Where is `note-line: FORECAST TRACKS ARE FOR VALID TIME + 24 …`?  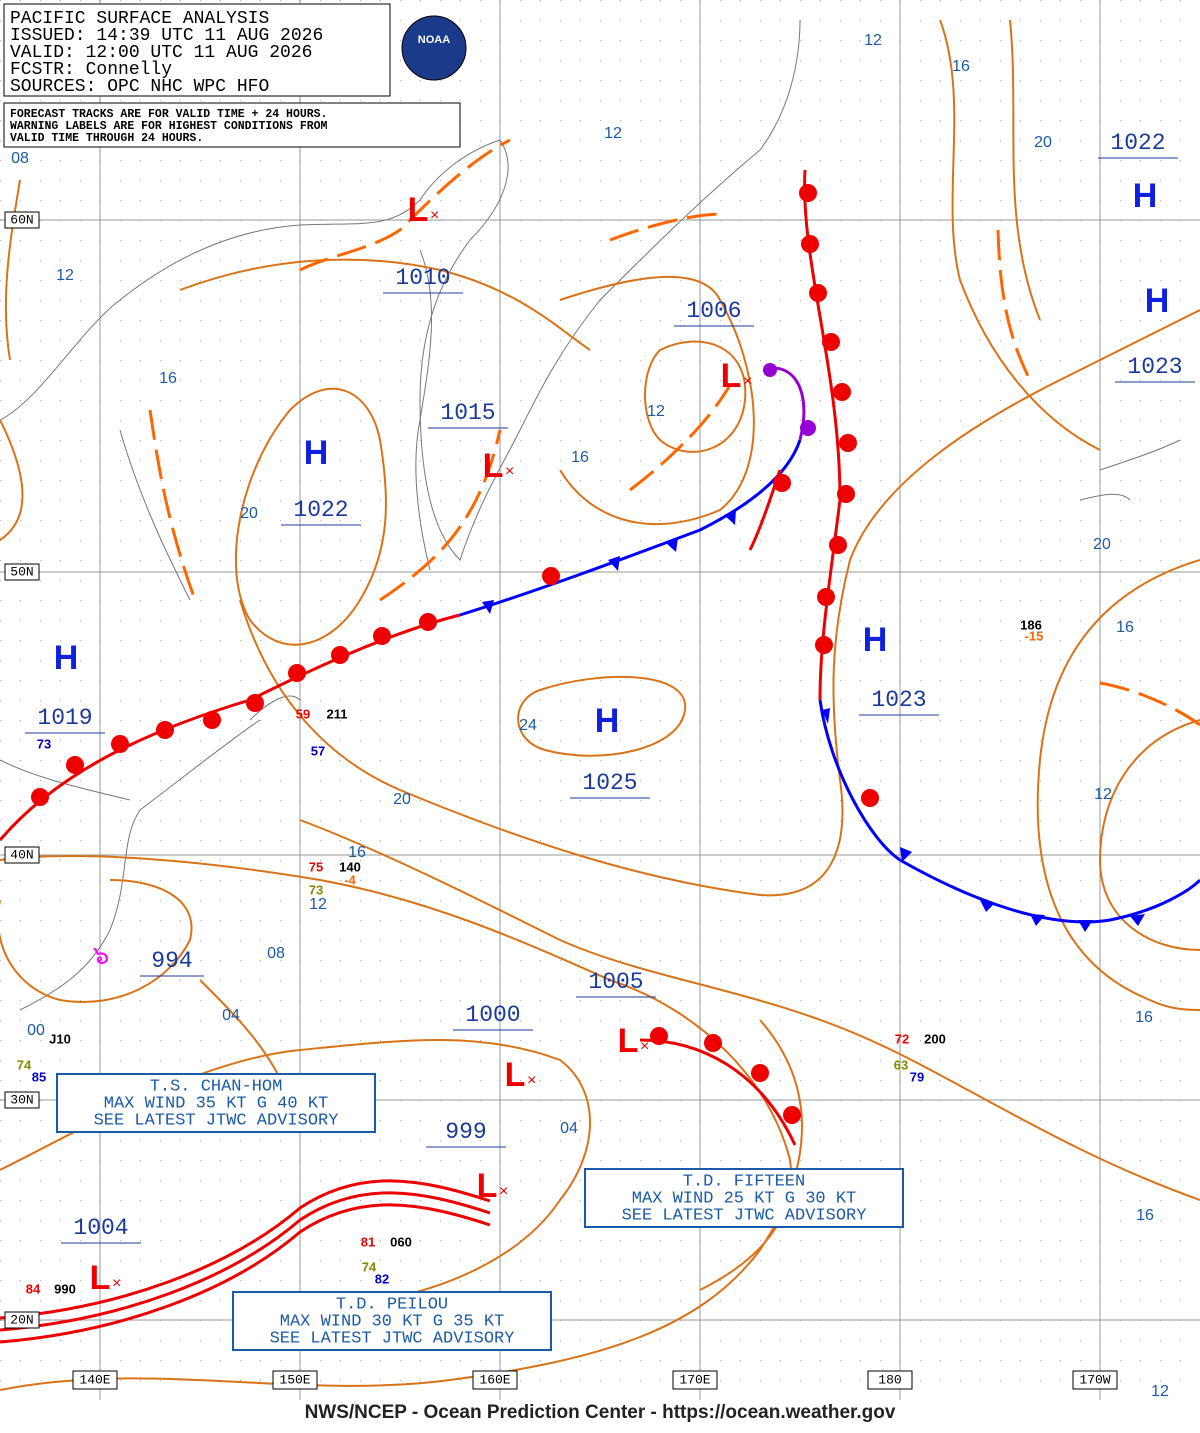
note-line: FORECAST TRACKS ARE FOR VALID TIME + 24 … is located at coordinates (168, 114).